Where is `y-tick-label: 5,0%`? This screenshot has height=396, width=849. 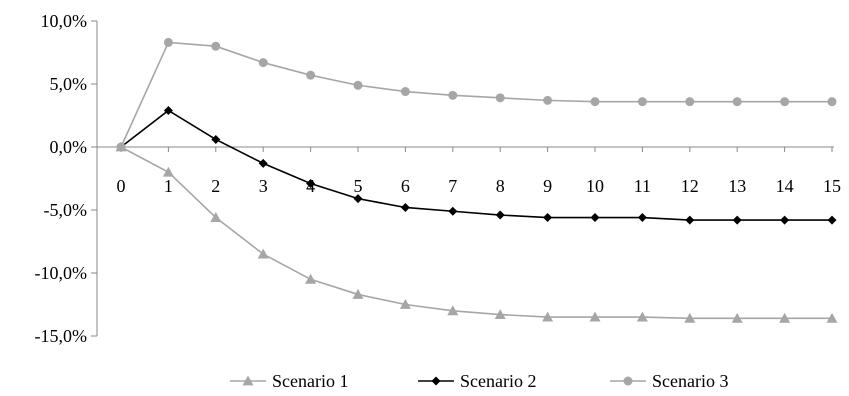 y-tick-label: 5,0% is located at coordinates (69, 84).